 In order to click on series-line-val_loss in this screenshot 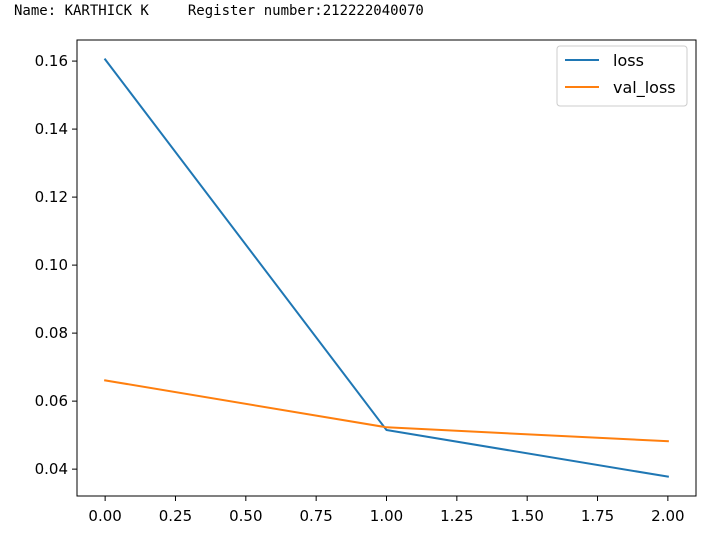, I will do `click(386, 411)`.